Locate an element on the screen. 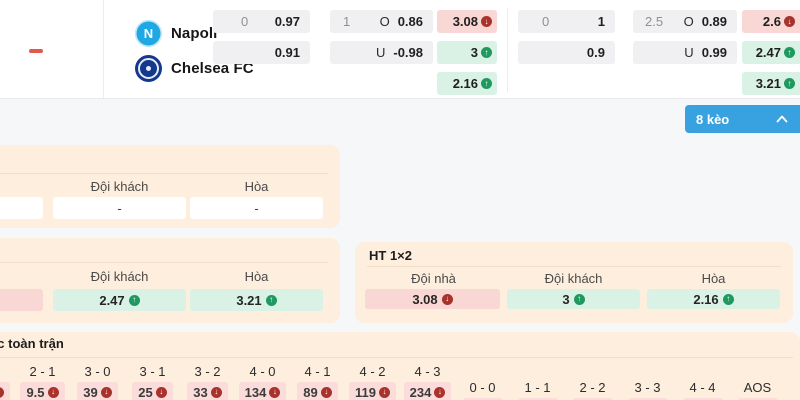 The height and width of the screenshot is (400, 800). odds-cell2-1x2-home: 2.6 ↓ is located at coordinates (771, 21).